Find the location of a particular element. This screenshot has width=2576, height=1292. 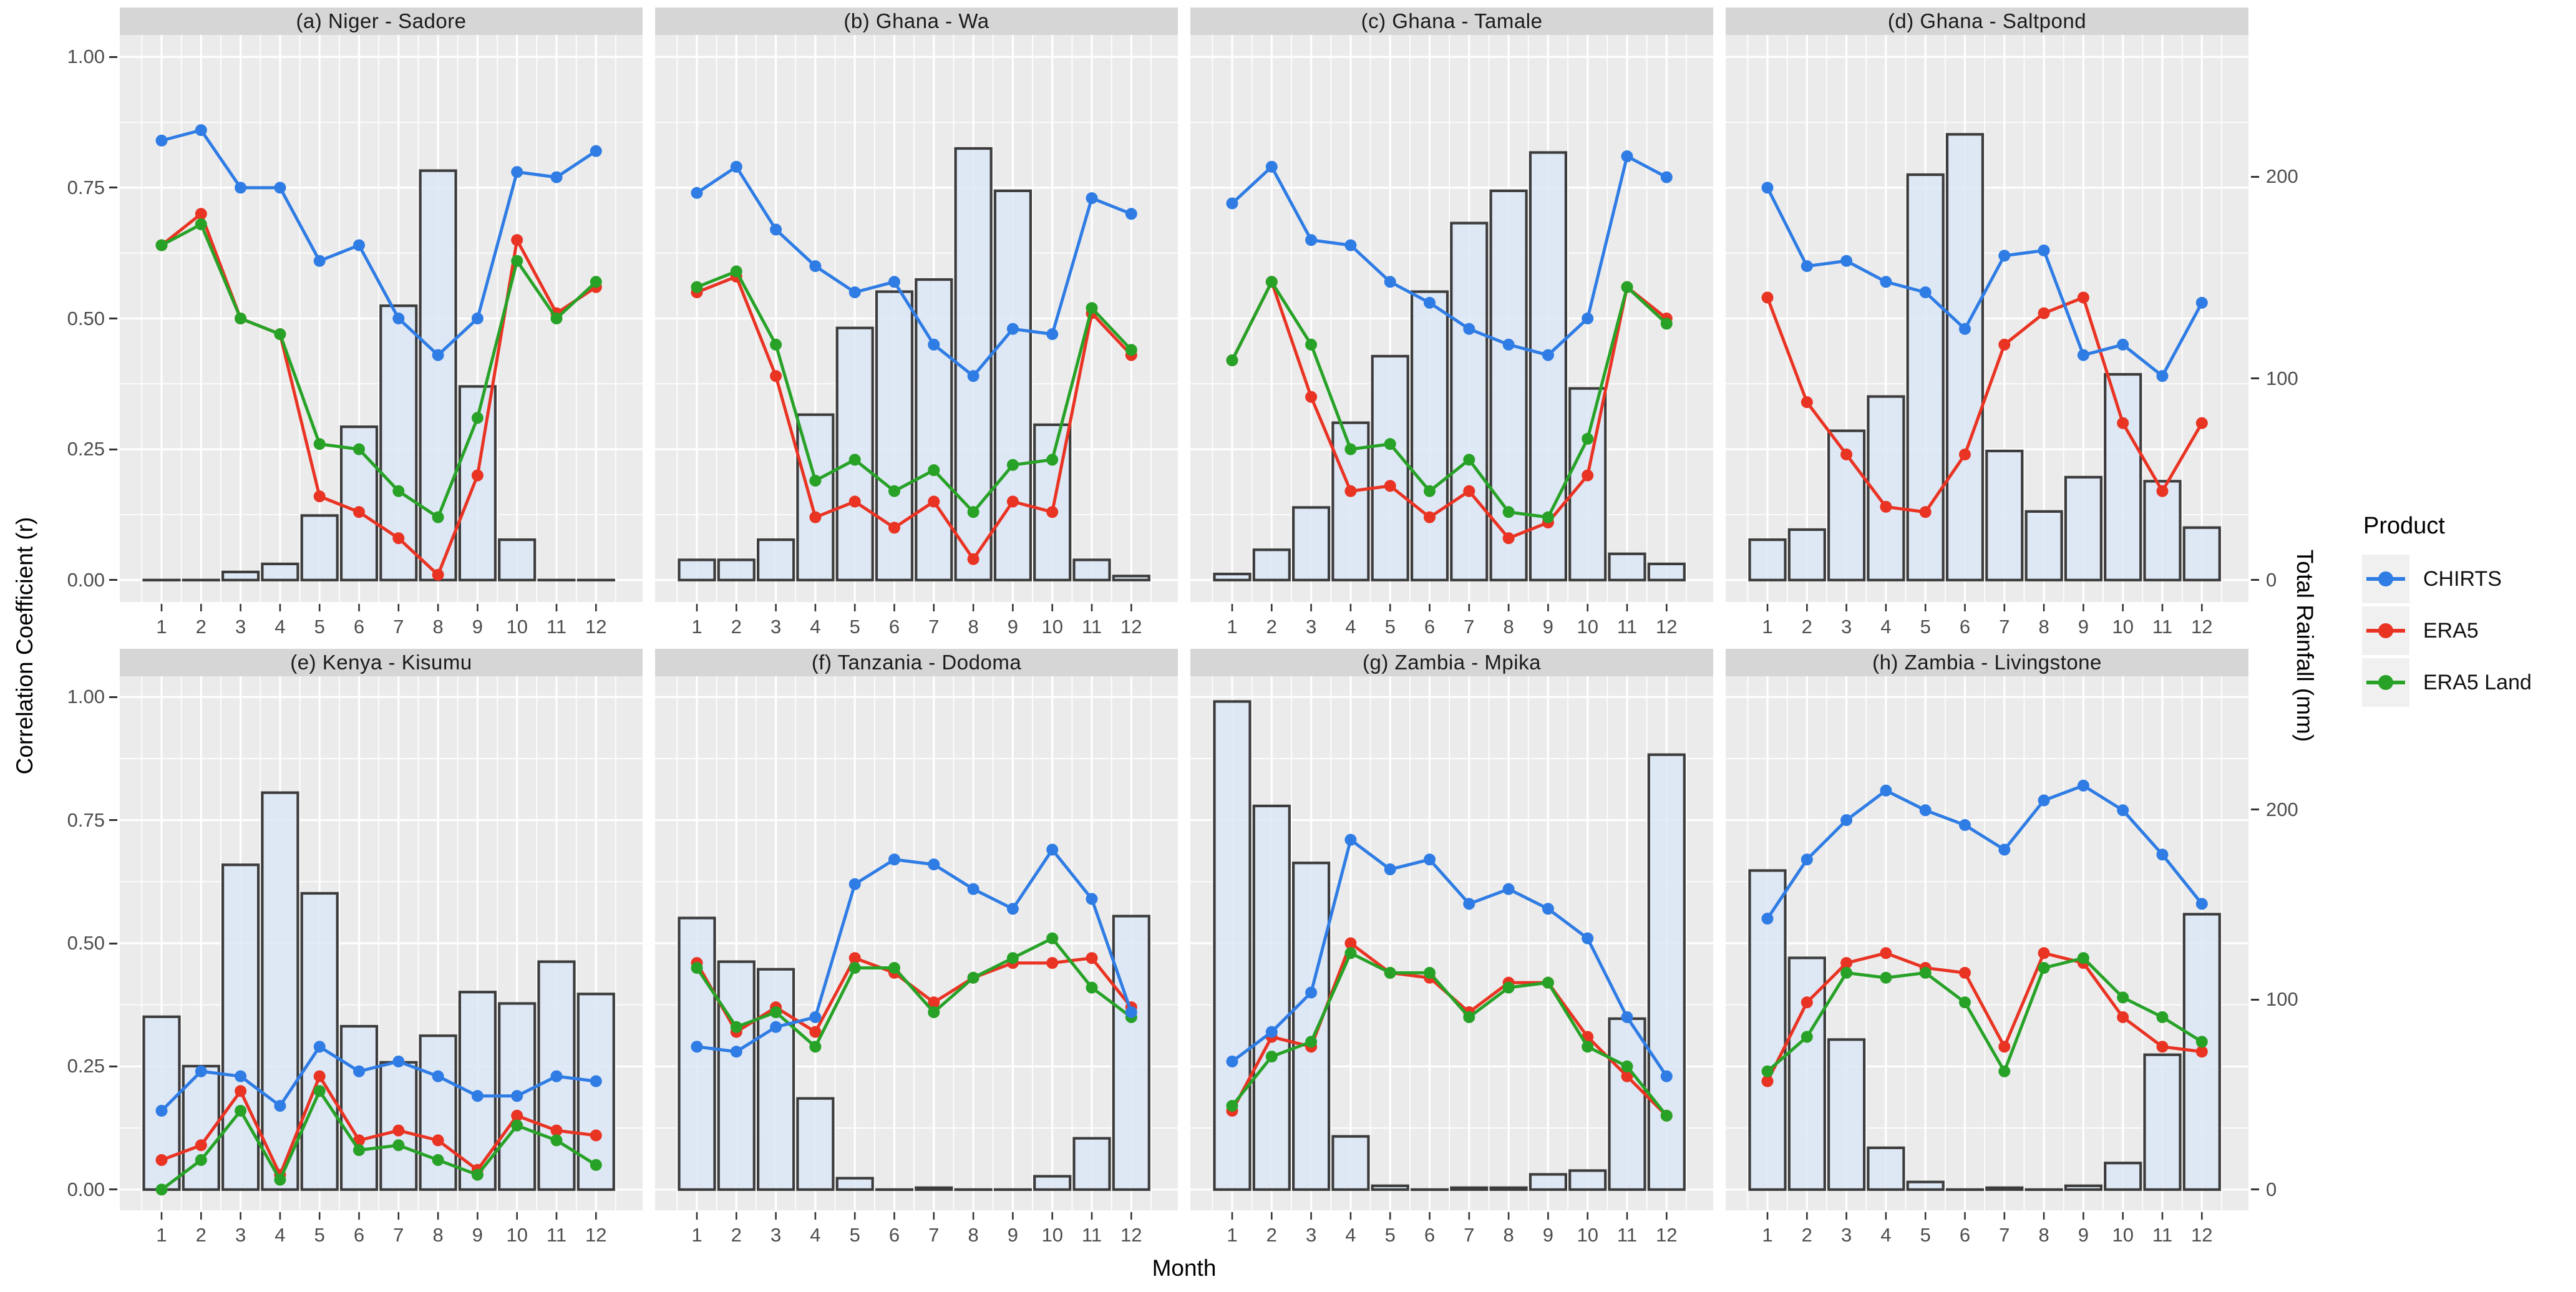

panel-b-ghana-wa: (b) Ghana - Wa 1 2 3 4 5 6 7 8 9 10 11 12 is located at coordinates (917, 324).